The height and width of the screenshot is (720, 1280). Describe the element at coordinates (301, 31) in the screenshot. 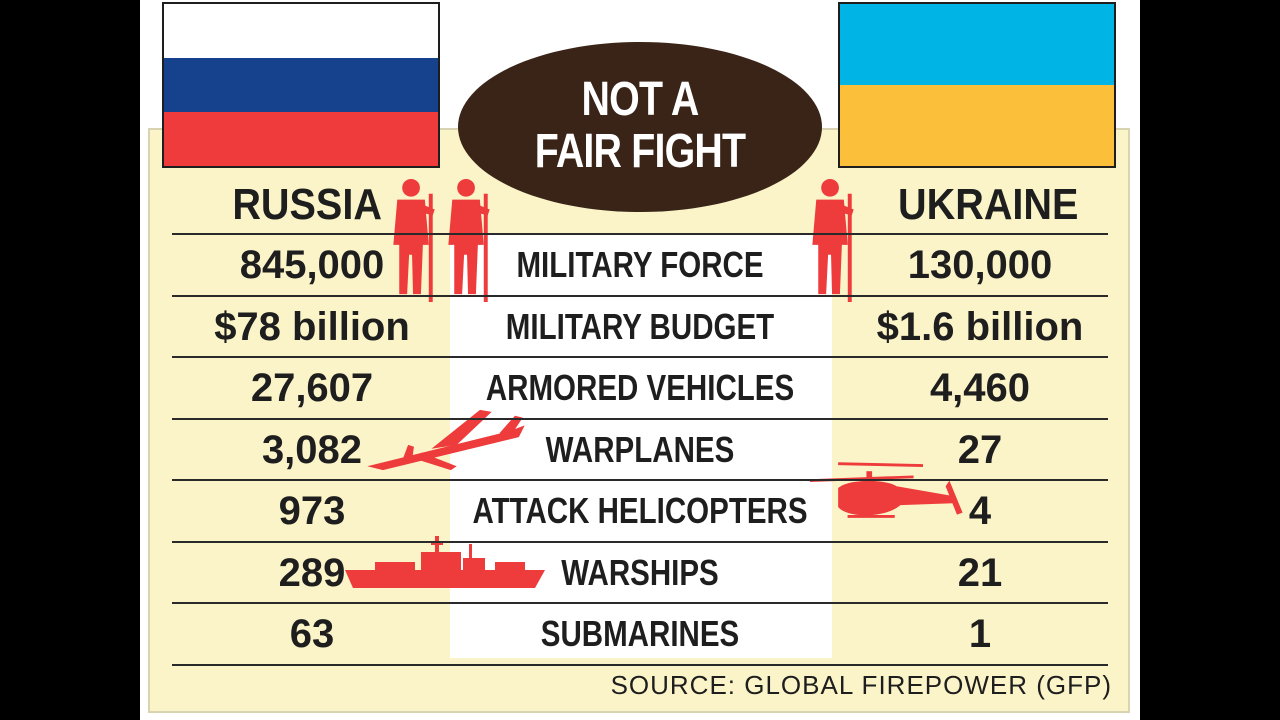

I see `russia-flag-white-stripe` at that location.